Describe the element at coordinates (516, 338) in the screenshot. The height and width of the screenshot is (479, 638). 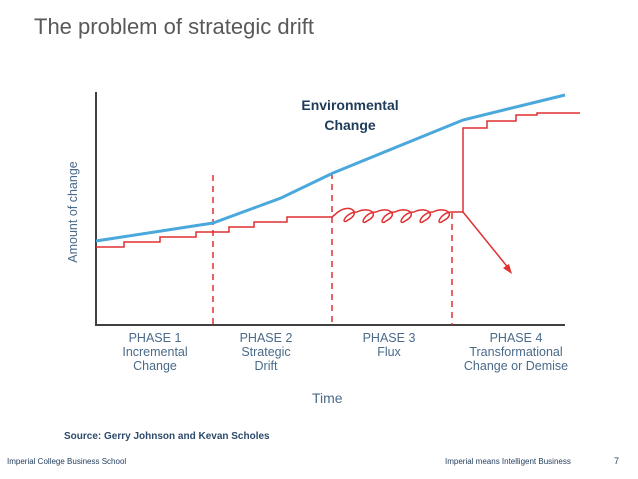
I see `phase-4-name: PHASE 4` at that location.